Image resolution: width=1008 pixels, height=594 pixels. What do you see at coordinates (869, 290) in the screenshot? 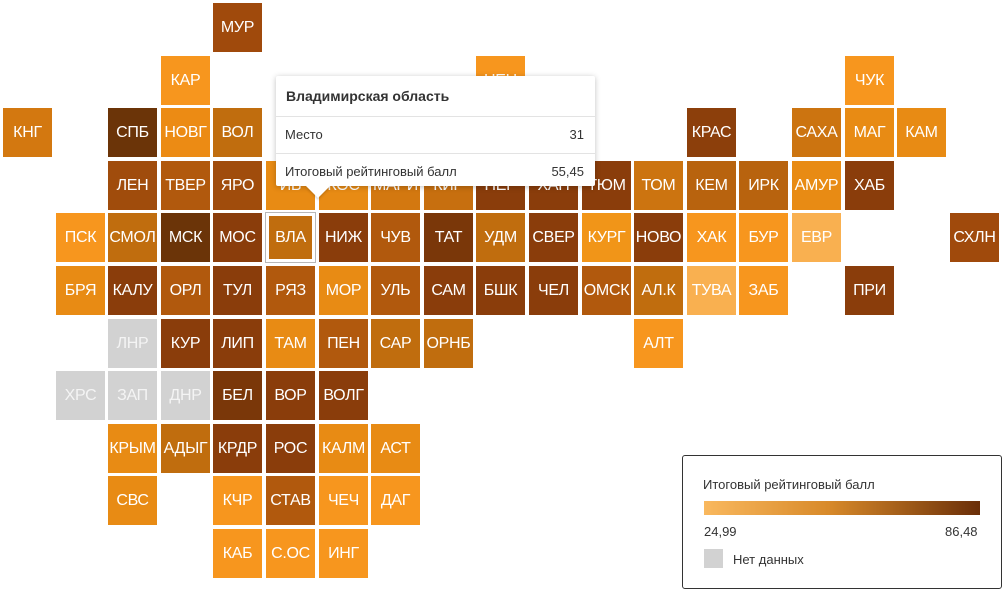
I see `region-tile-при: ПРИ` at bounding box center [869, 290].